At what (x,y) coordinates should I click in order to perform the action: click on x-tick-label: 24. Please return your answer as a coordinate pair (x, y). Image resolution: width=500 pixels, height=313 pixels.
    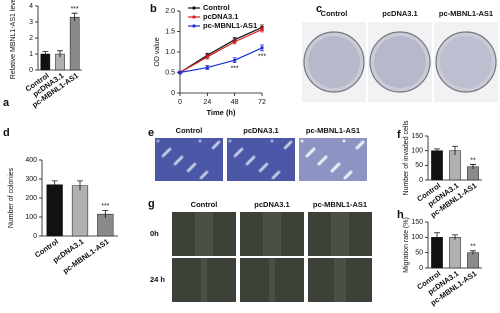
    Looking at the image, I should click on (207, 102).